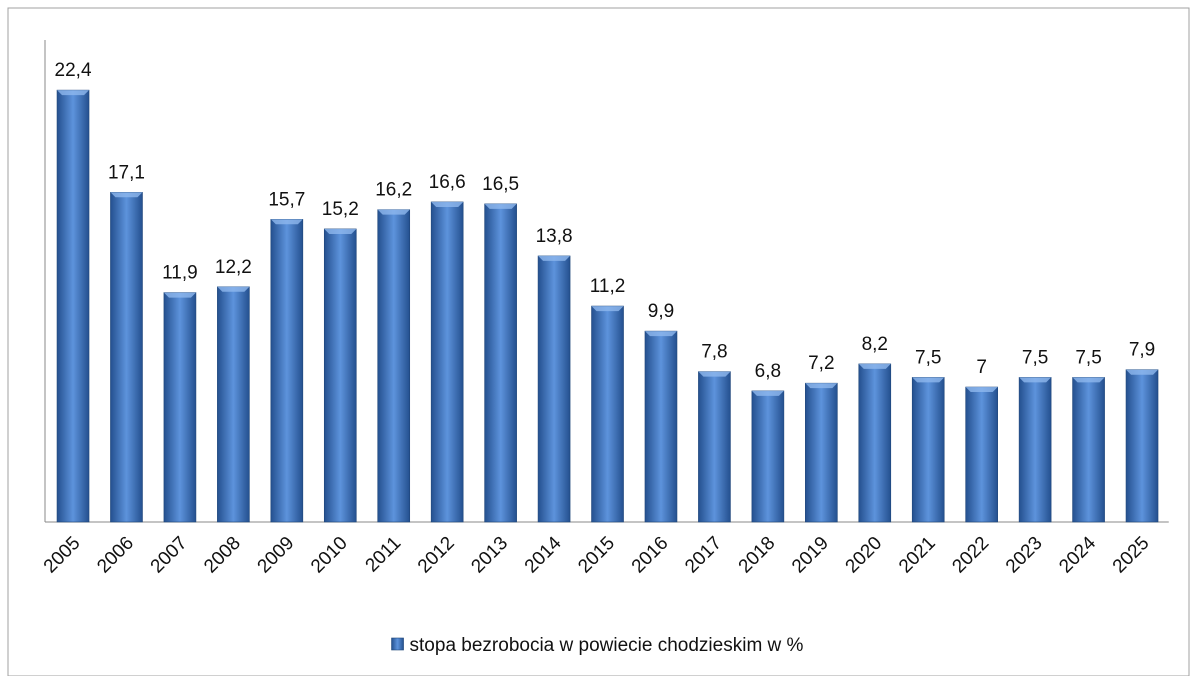 The height and width of the screenshot is (676, 1195). What do you see at coordinates (981, 367) in the screenshot?
I see `value-label: 7` at bounding box center [981, 367].